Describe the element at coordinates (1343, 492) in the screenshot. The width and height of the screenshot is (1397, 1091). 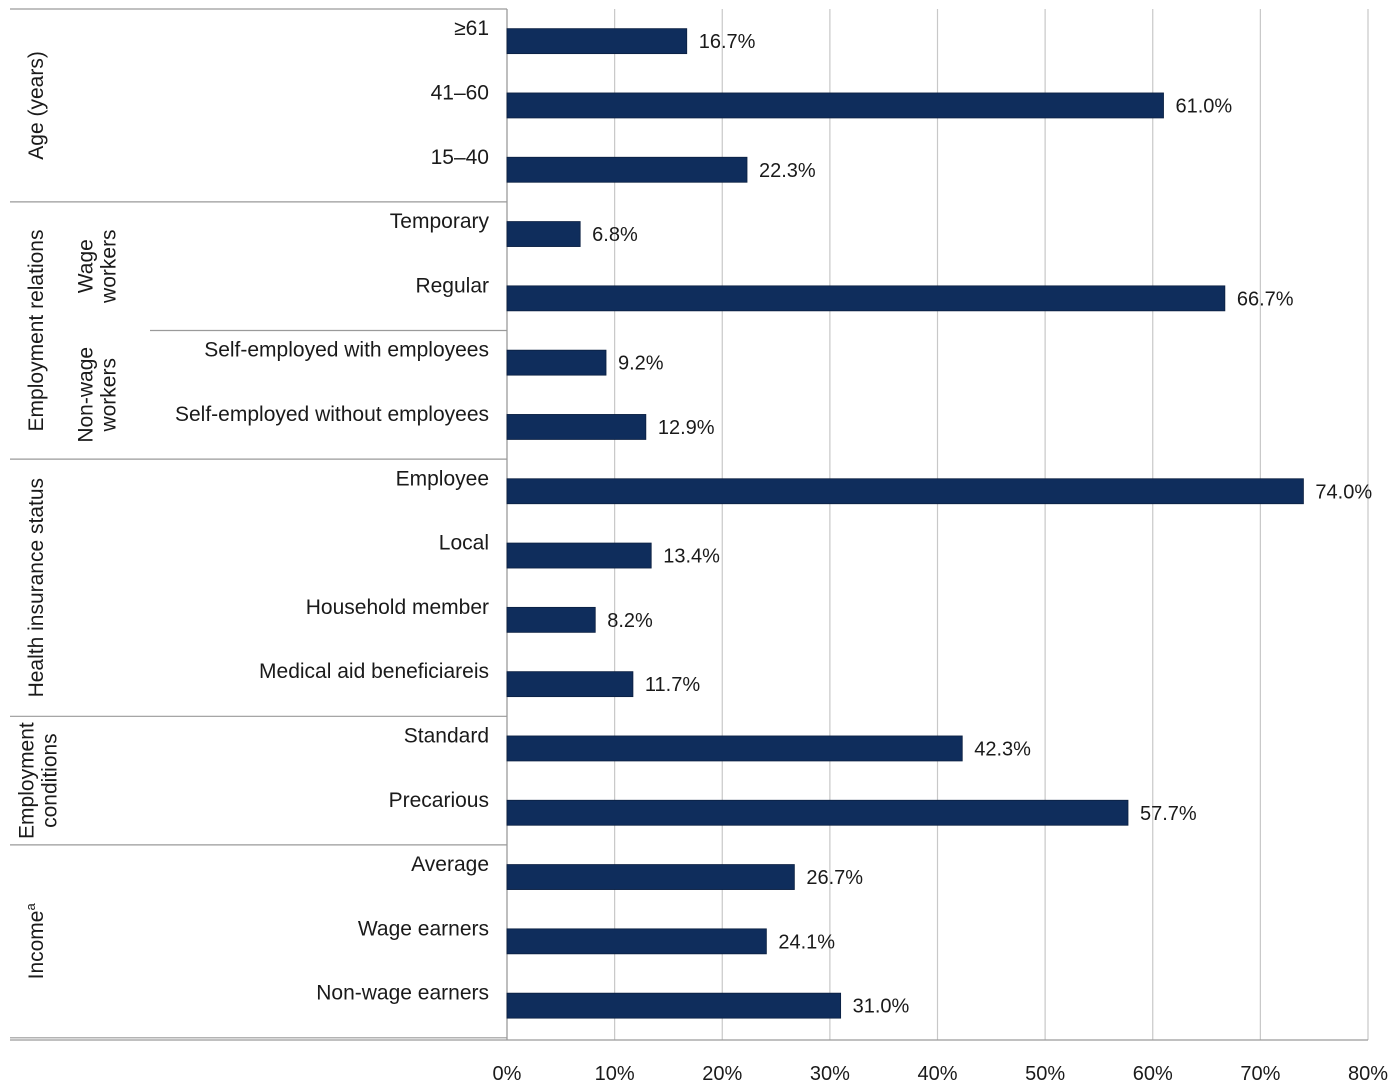
I see `value-label: 74.0%` at that location.